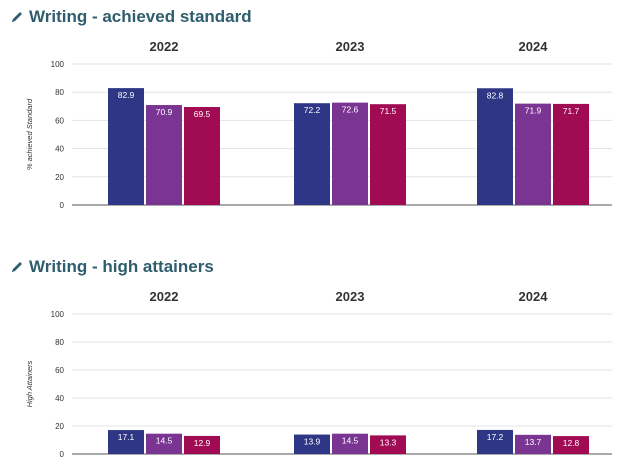 This screenshot has height=470, width=626. I want to click on data-label: 71.5, so click(388, 111).